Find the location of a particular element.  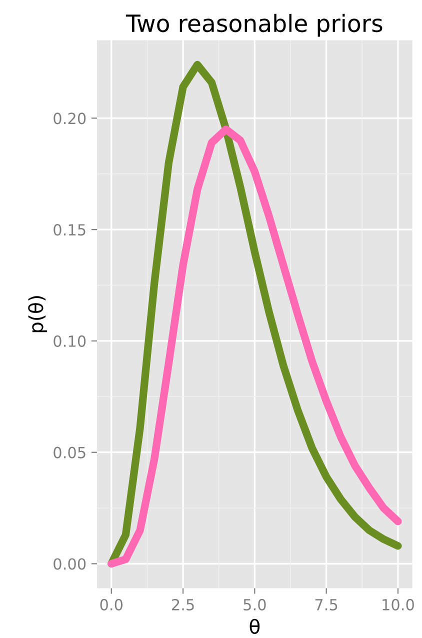

y-tick-label: 0.00 is located at coordinates (70, 564).